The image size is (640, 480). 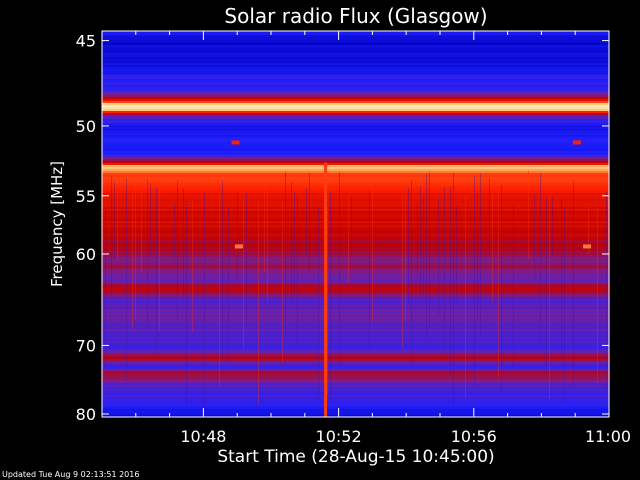 What do you see at coordinates (86, 126) in the screenshot?
I see `y-tick-label: 50` at bounding box center [86, 126].